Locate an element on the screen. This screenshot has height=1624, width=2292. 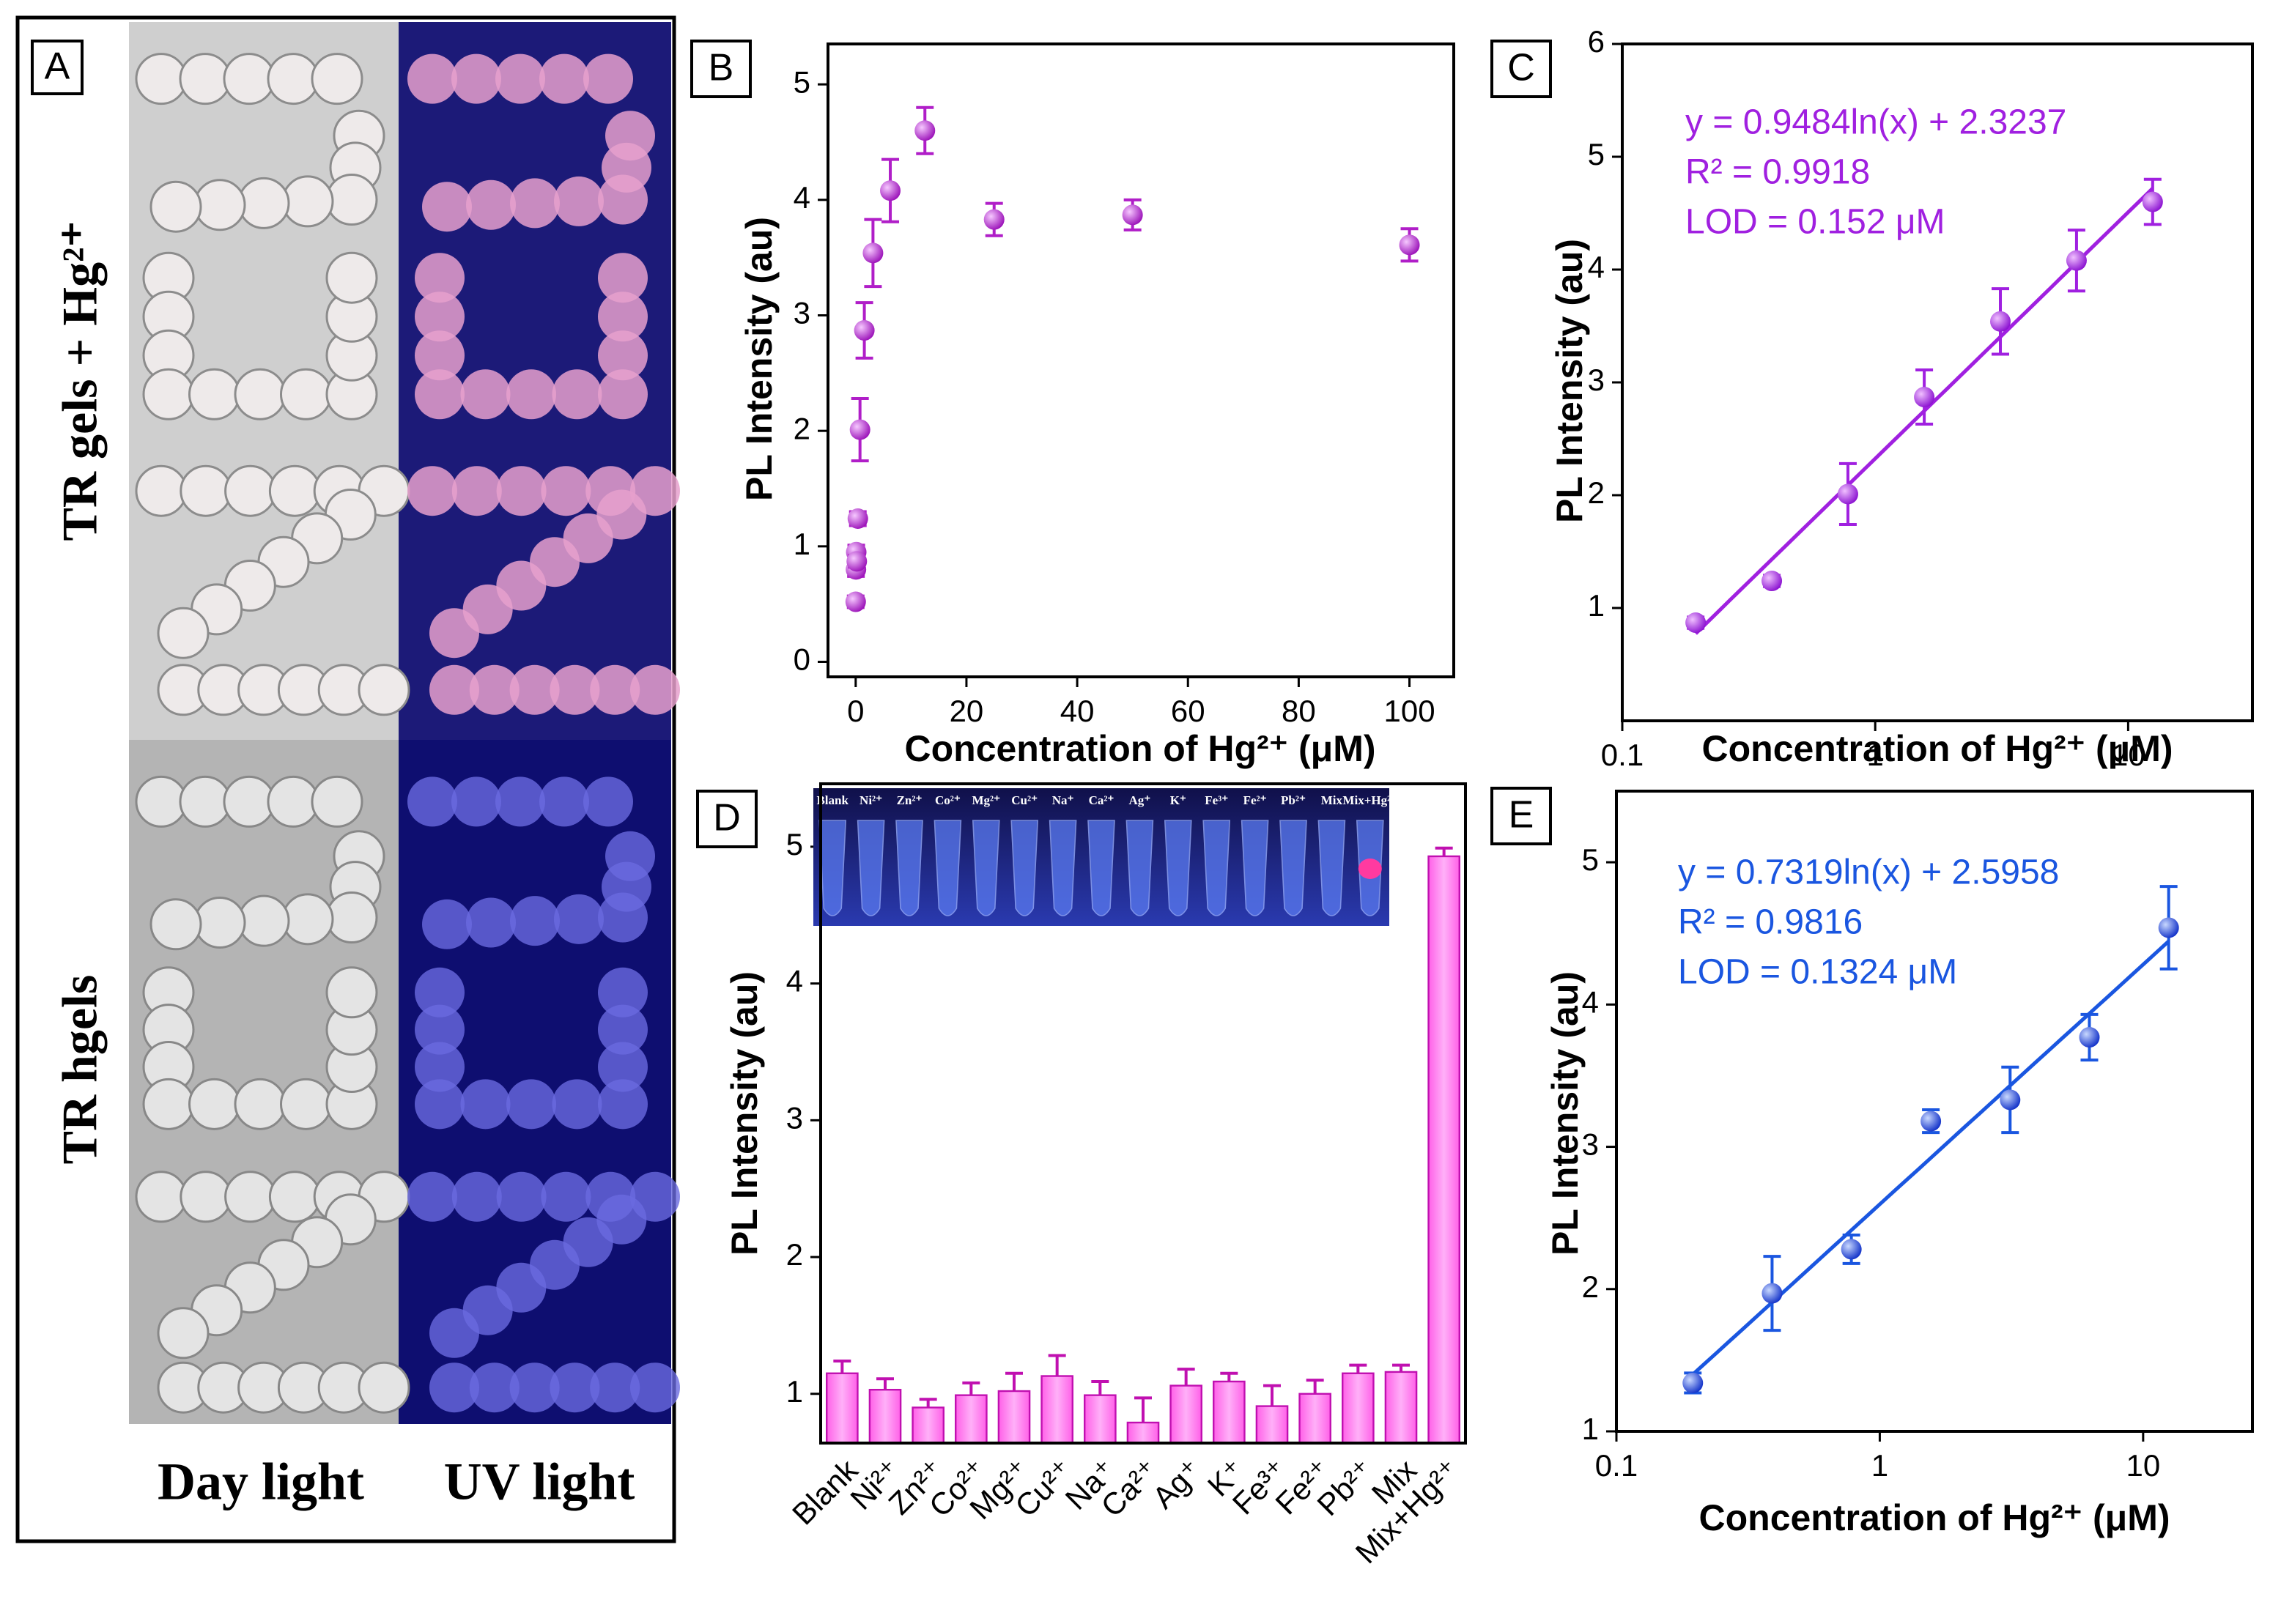
panel-label: B is located at coordinates (721, 68).